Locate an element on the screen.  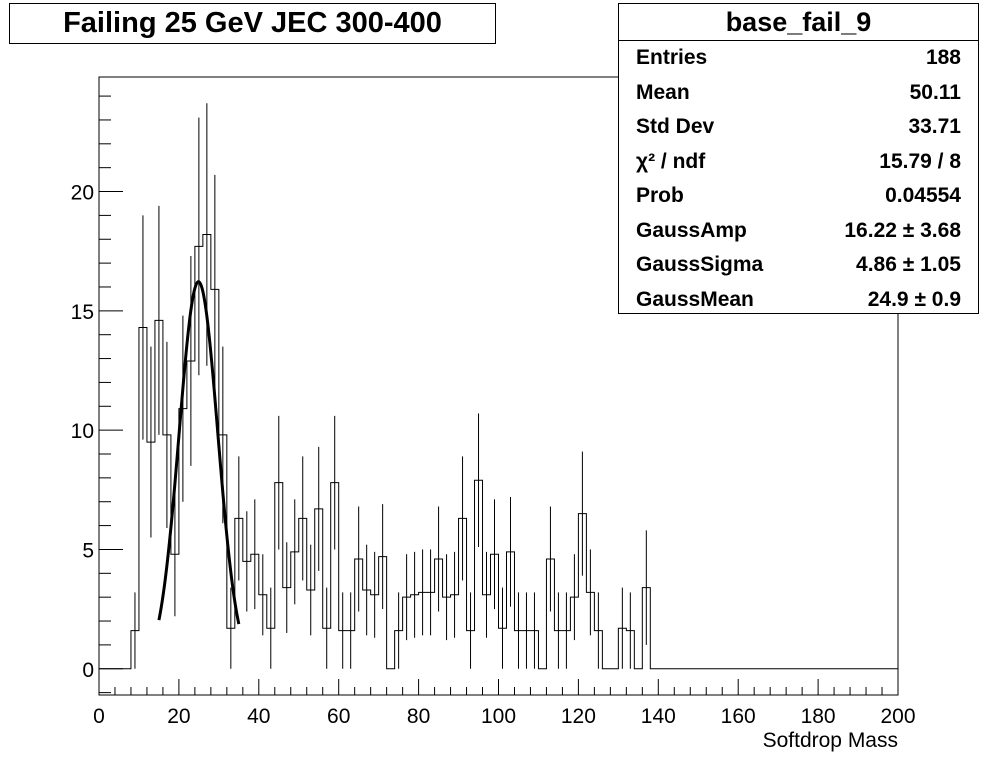
stats-row: GaussSigma 4.86 ± 1.05 is located at coordinates (798, 265).